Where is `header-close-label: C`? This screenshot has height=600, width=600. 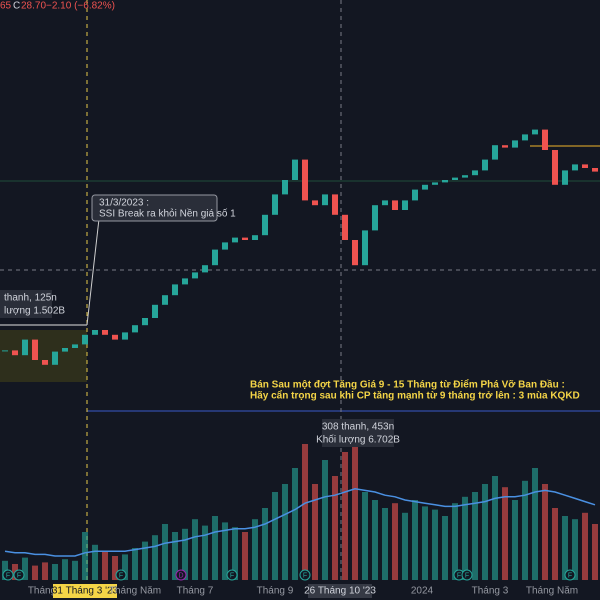
header-close-label: C is located at coordinates (16, 6).